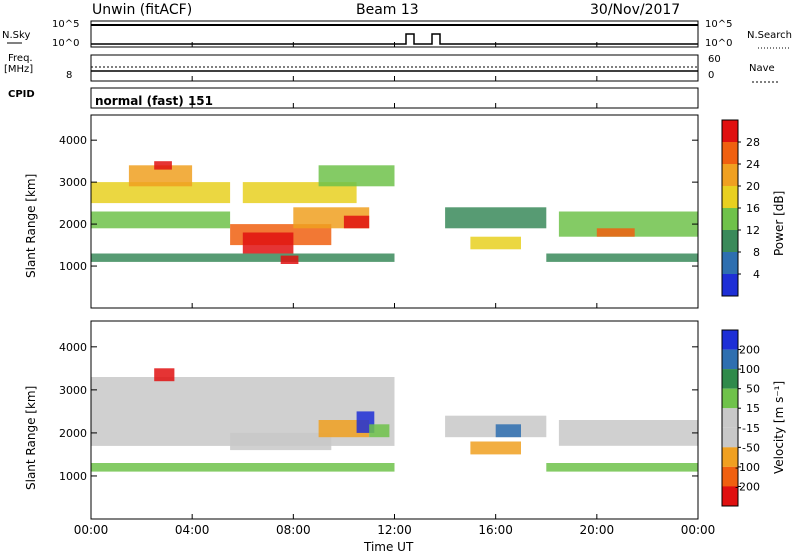  Describe the element at coordinates (19, 69) in the screenshot. I see `freq-unit: [MHz]` at that location.